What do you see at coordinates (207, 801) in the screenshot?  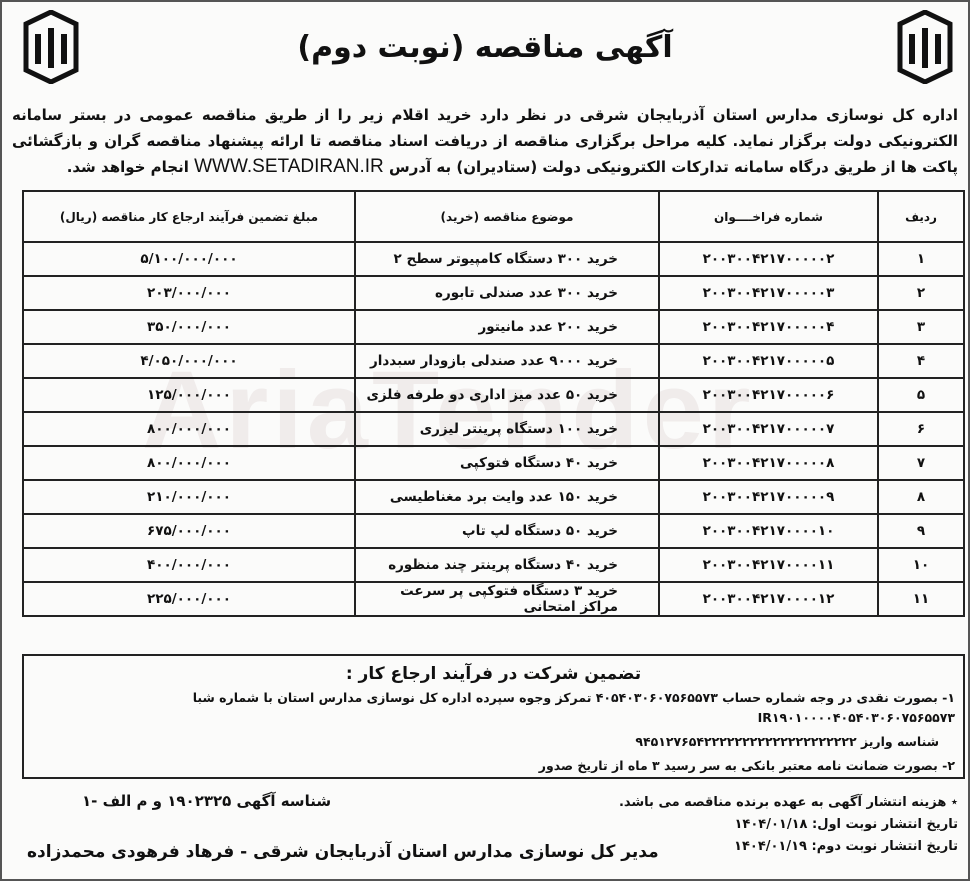 I see `ad-id: شناسه آگهی ۱۹۰۲۳۲۵ و م الف -۱` at bounding box center [207, 801].